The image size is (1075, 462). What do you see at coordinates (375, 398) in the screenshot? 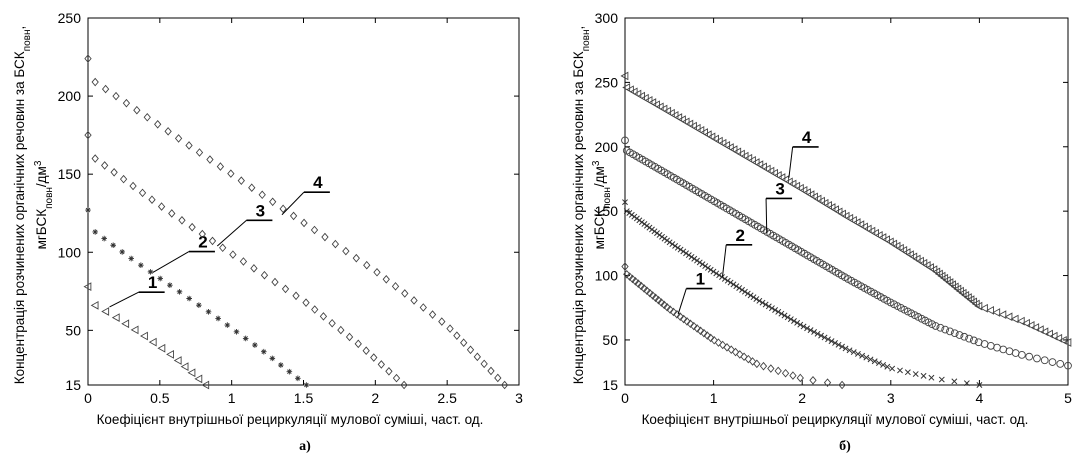
I see `x-tick-label: 2` at bounding box center [375, 398].